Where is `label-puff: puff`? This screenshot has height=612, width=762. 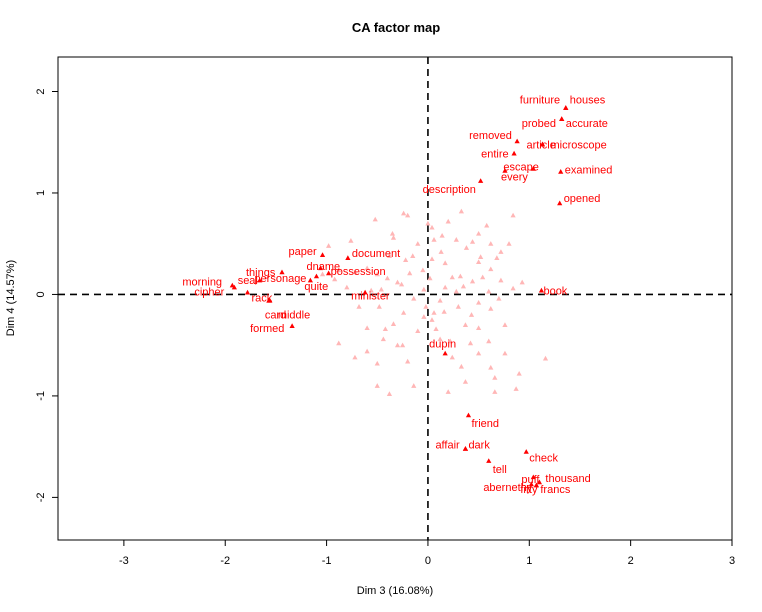 label-puff: puff is located at coordinates (530, 480).